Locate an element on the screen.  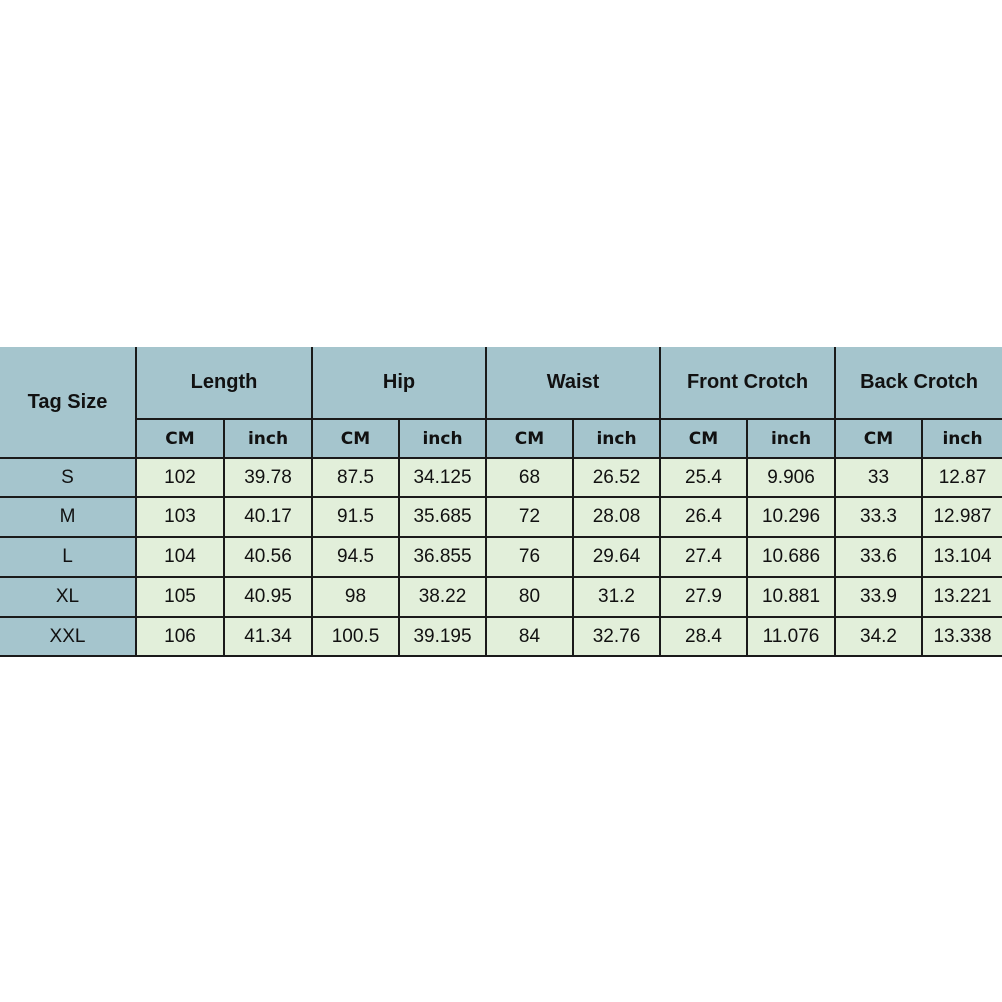
measurement: 33.3 is located at coordinates (879, 518).